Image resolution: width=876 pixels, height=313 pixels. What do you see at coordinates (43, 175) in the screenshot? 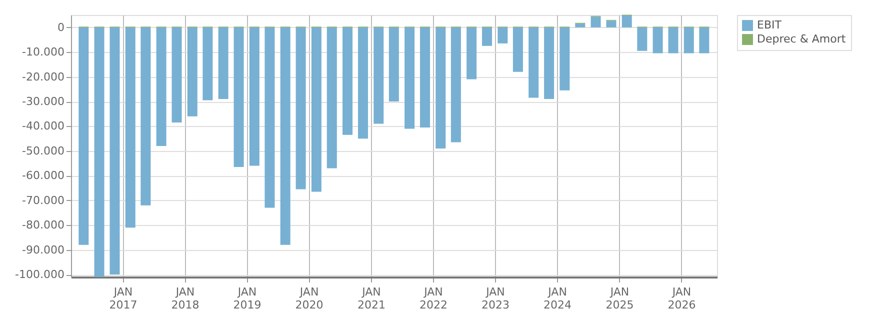
I see `y-tick-label: -60.000` at bounding box center [43, 175].